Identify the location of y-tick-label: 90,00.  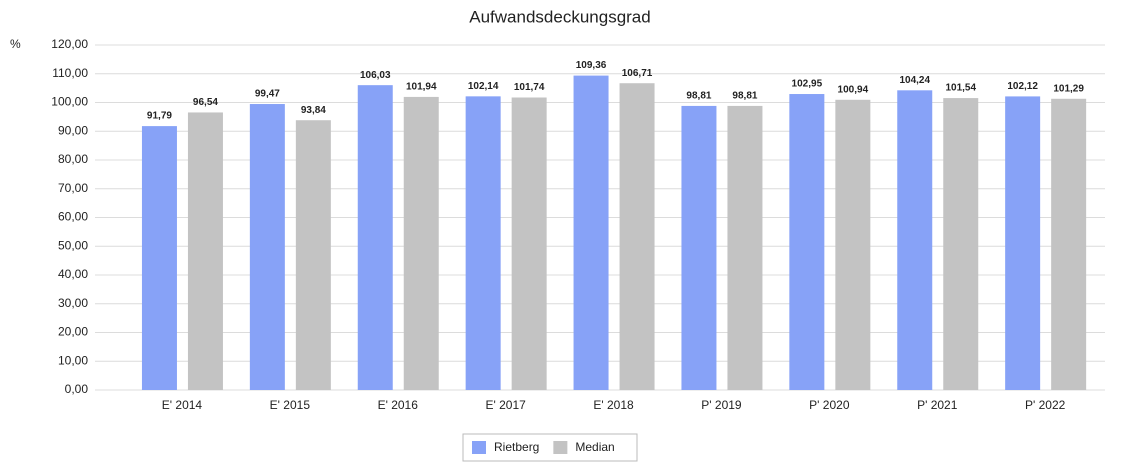
(73, 130).